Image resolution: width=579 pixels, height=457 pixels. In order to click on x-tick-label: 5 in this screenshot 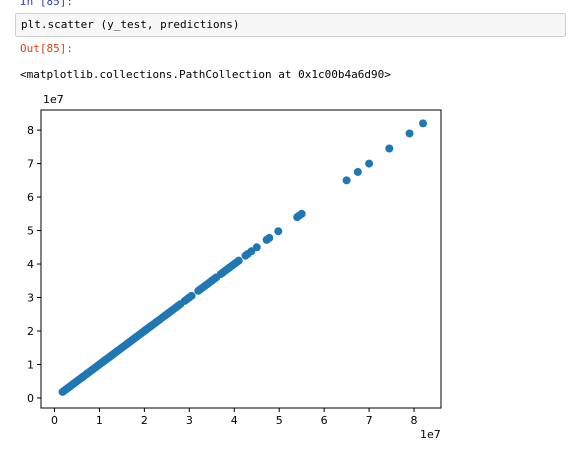, I will do `click(279, 420)`.